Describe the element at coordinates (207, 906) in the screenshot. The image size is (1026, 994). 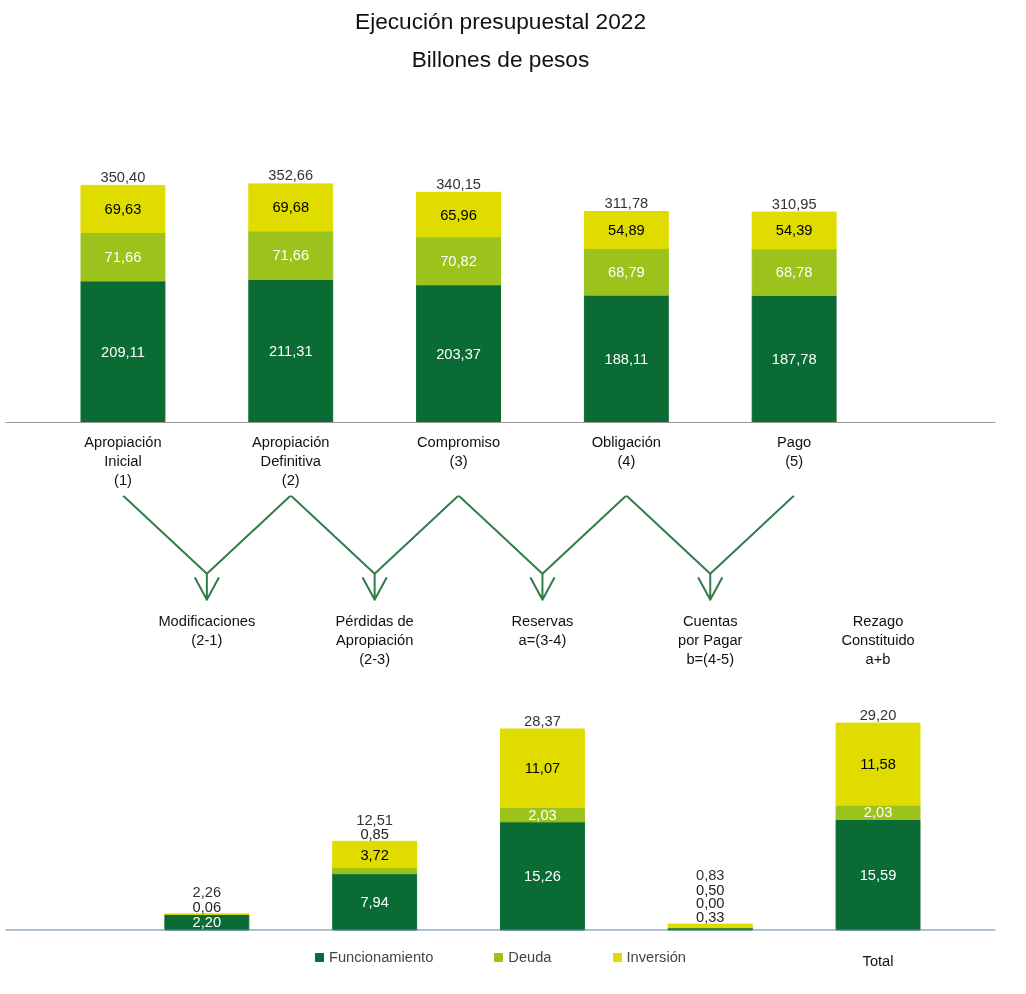
I see `data-label: 0,06` at that location.